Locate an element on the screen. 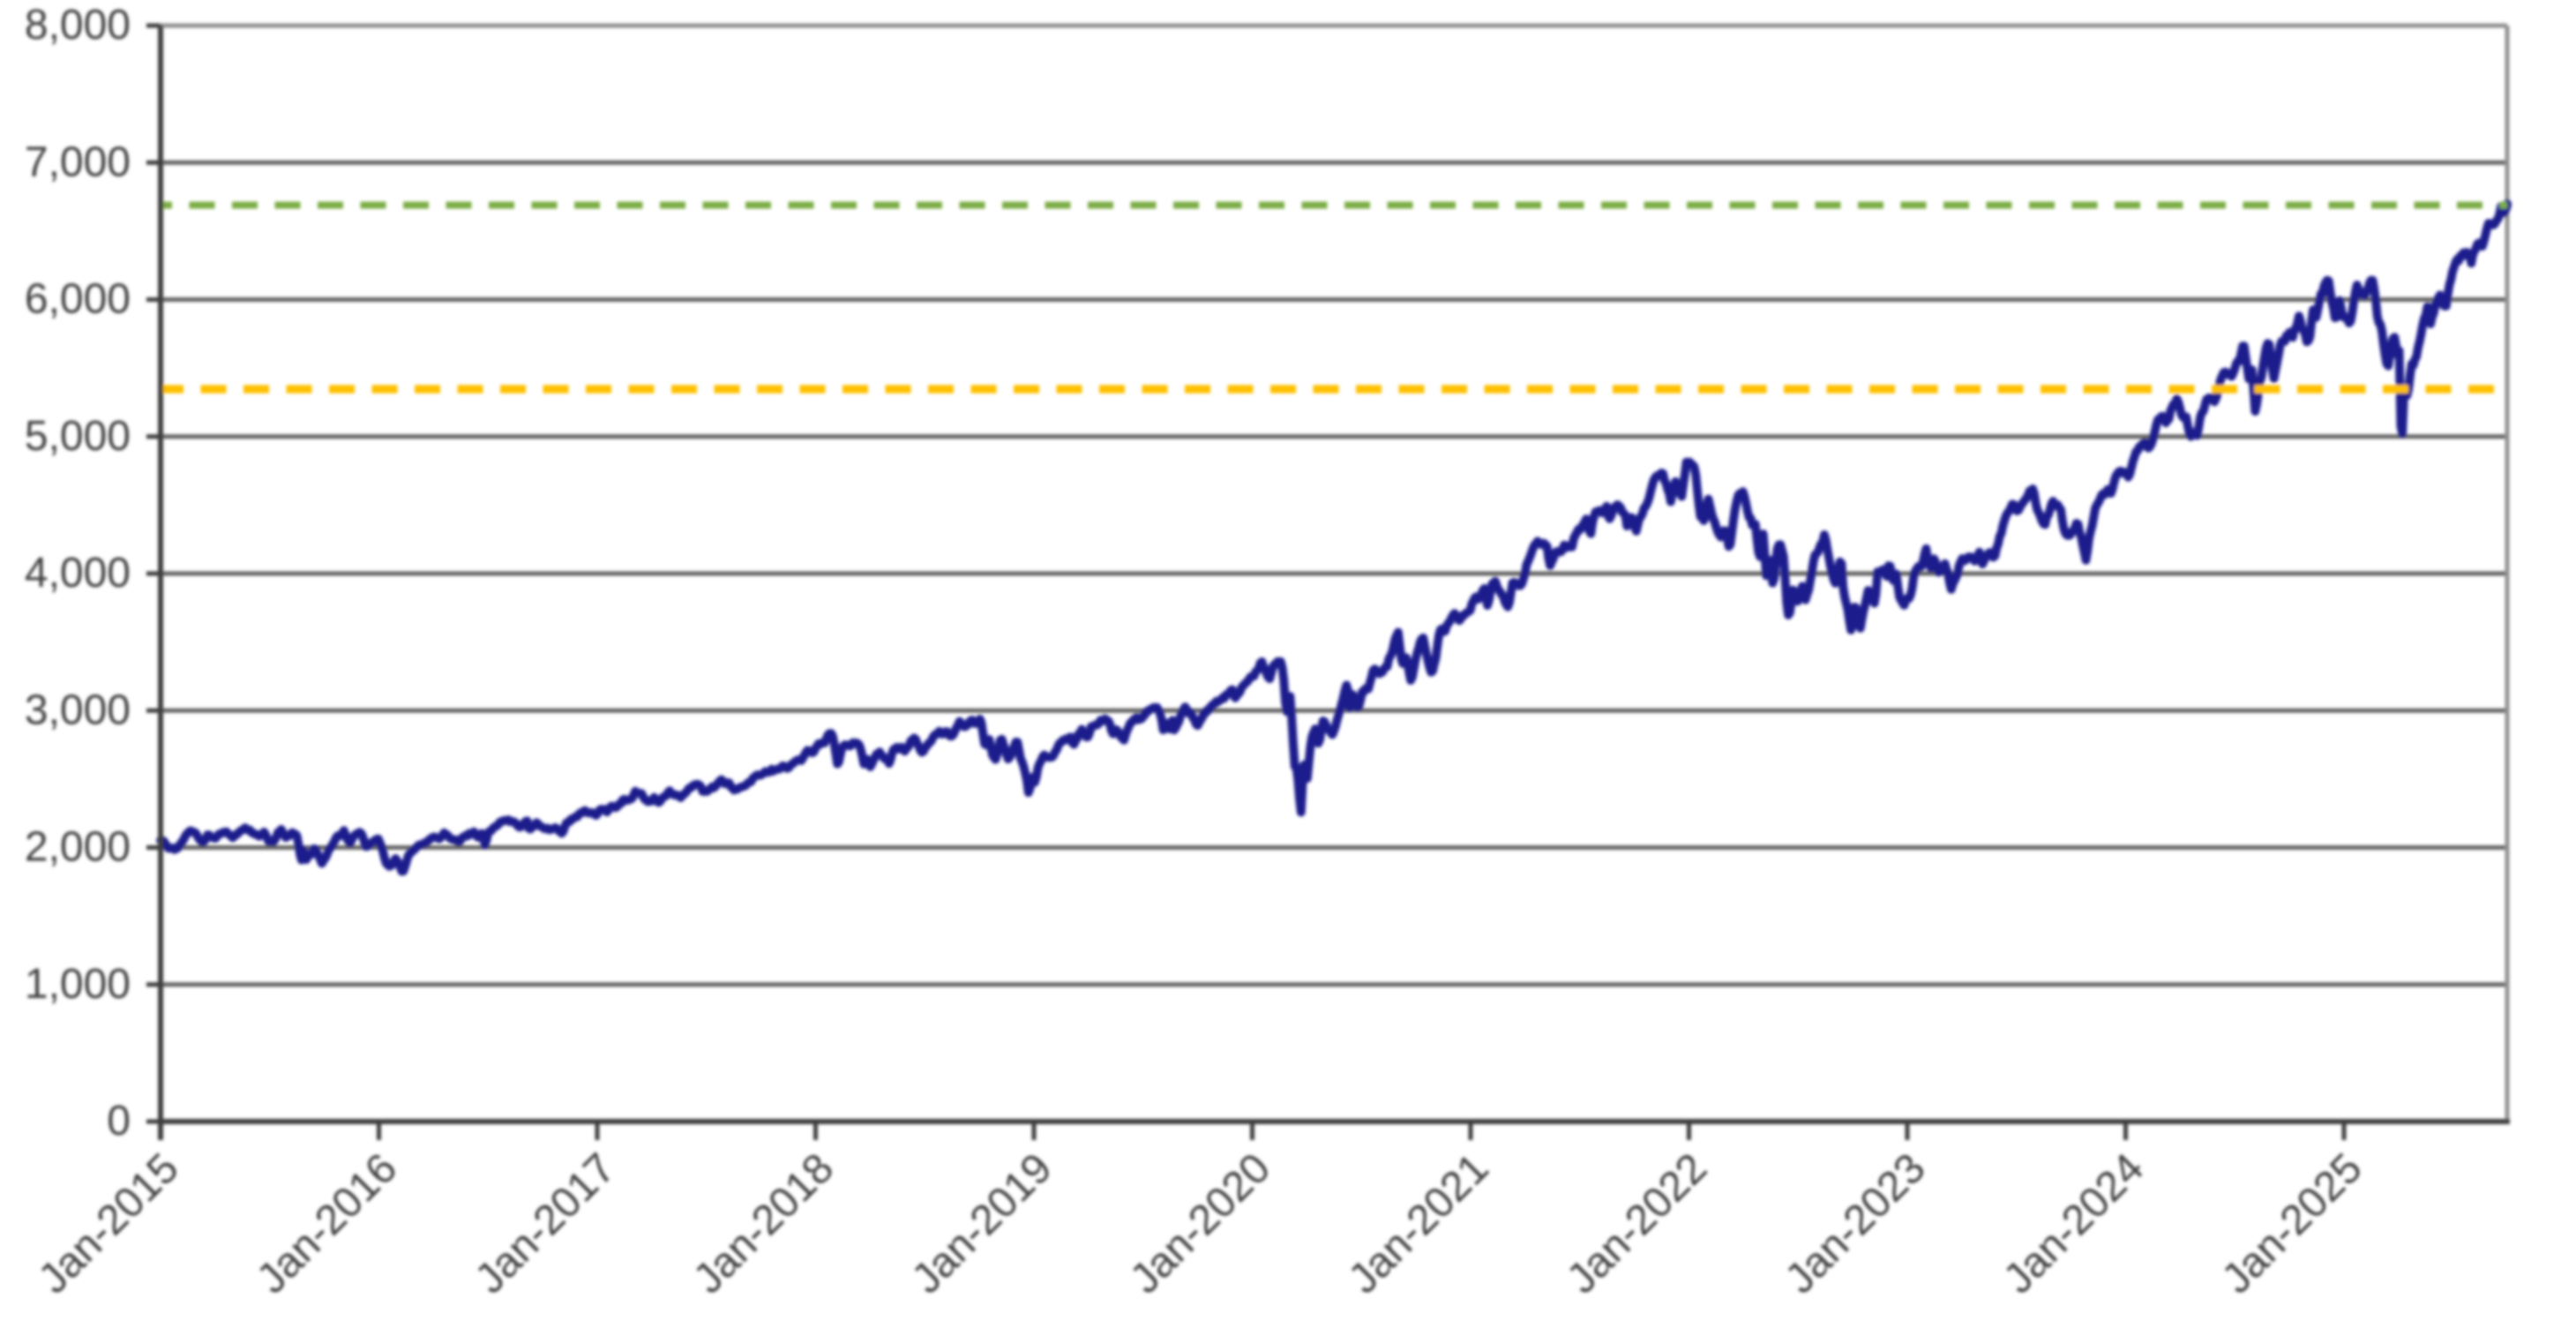 The height and width of the screenshot is (1328, 2576). svg-text: 2,000 is located at coordinates (78, 848).